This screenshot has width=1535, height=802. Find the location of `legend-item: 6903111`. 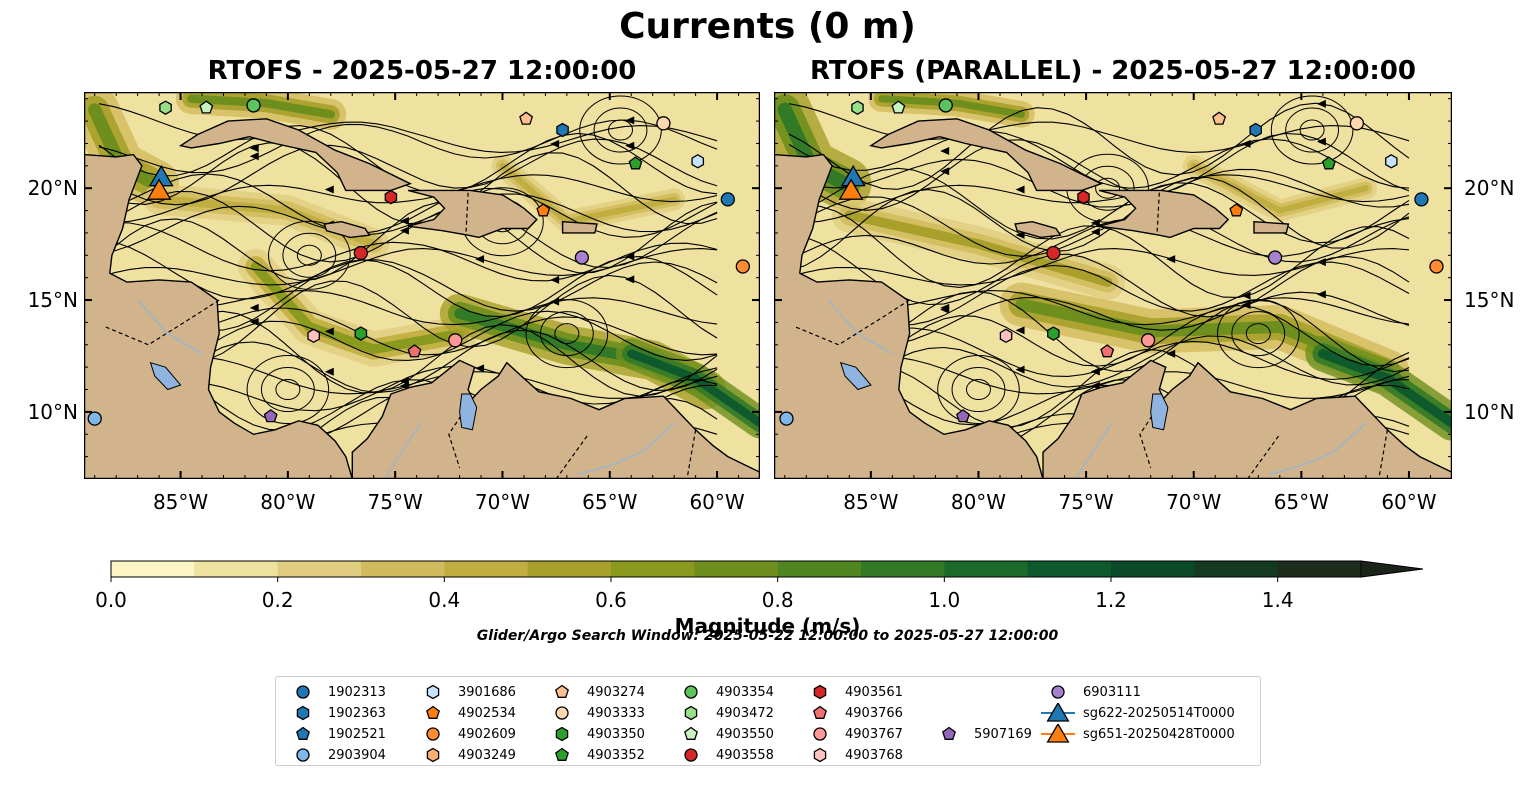

legend-item: 6903111 is located at coordinates (1091, 692).